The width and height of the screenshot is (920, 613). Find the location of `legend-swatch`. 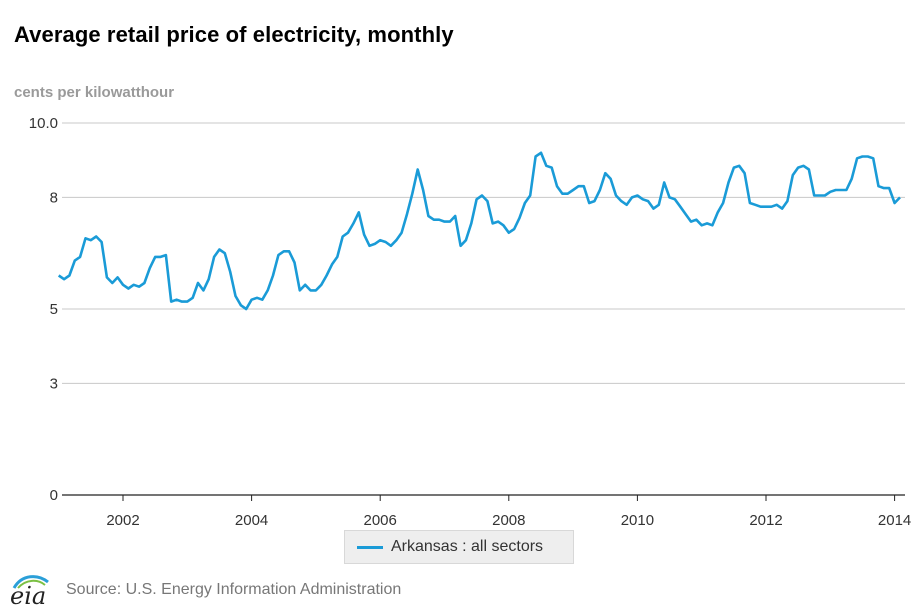

legend-swatch is located at coordinates (370, 547).